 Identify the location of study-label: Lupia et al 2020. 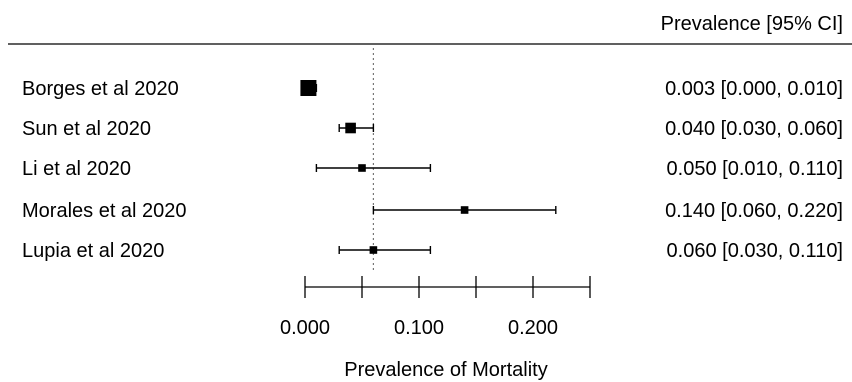
(93, 251).